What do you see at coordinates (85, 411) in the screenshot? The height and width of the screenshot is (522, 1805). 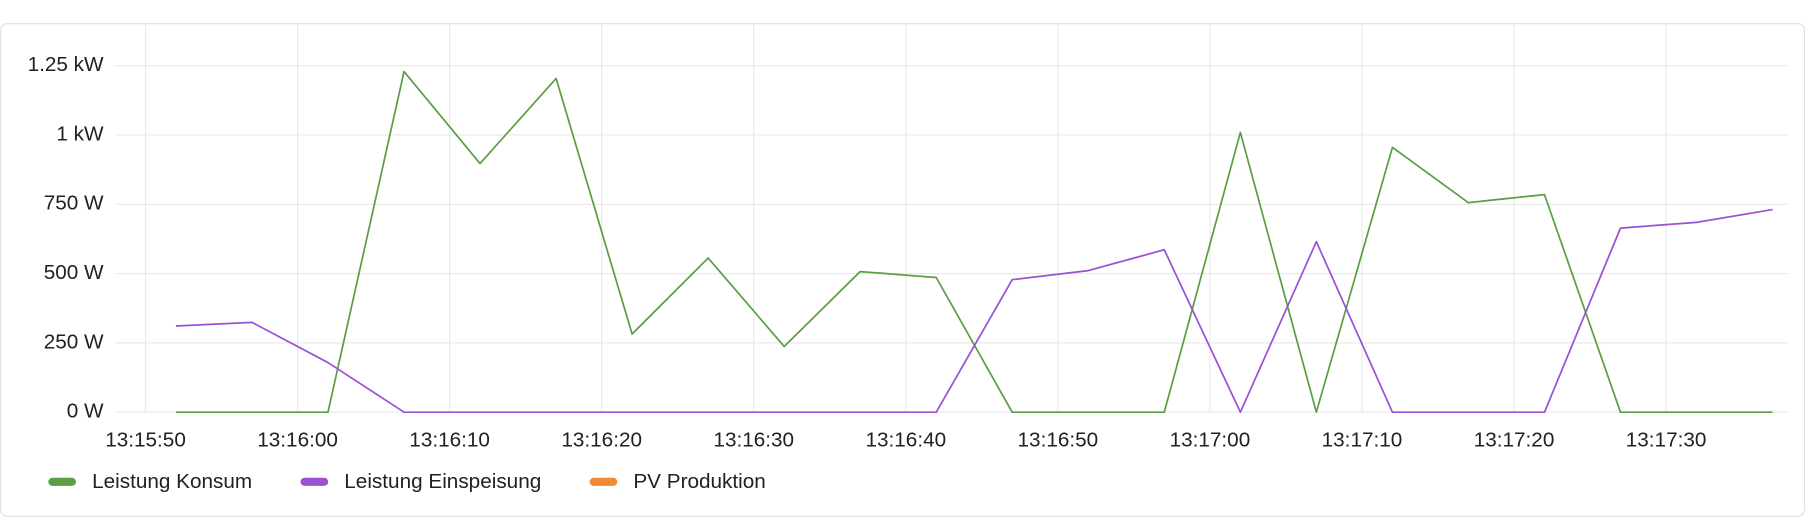 I see `y-tick-label: 0 W` at bounding box center [85, 411].